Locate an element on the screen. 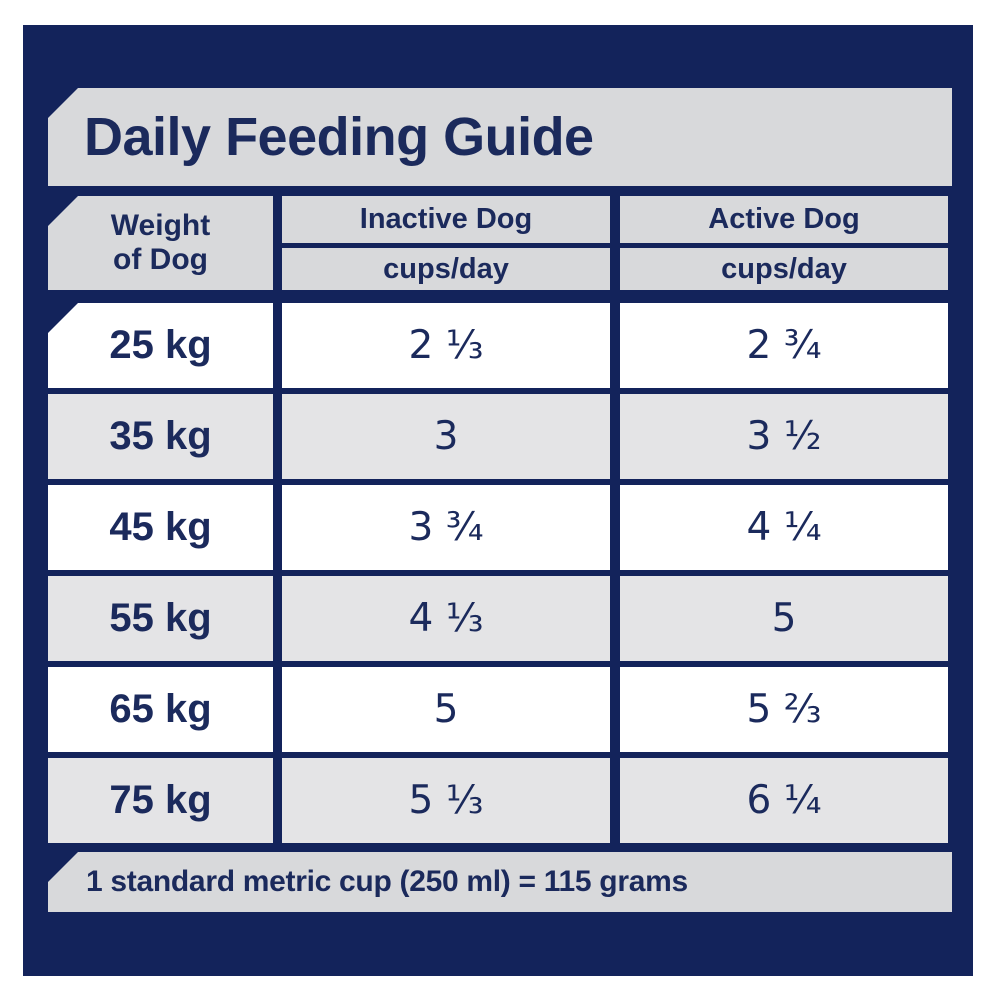  inactive-value-cell: 5 ⅓ is located at coordinates (446, 800).